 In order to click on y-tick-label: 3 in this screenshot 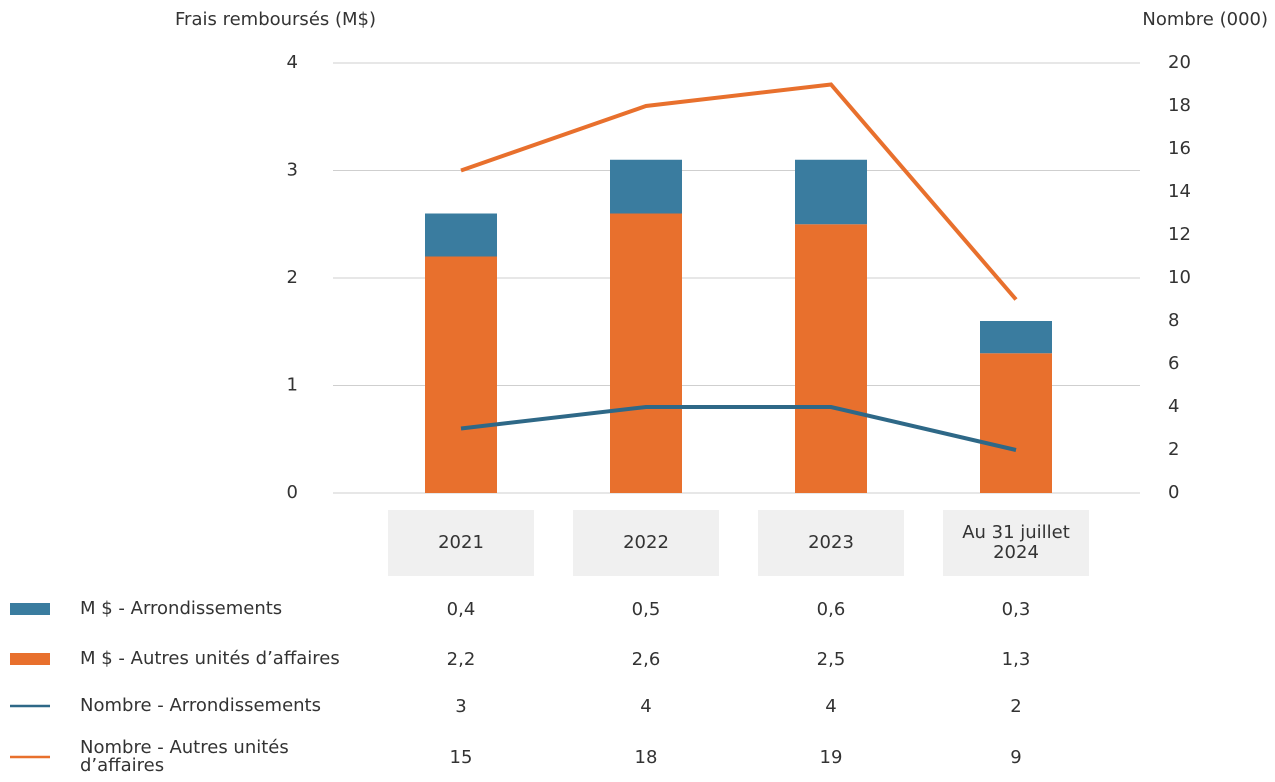, I will do `click(292, 170)`.